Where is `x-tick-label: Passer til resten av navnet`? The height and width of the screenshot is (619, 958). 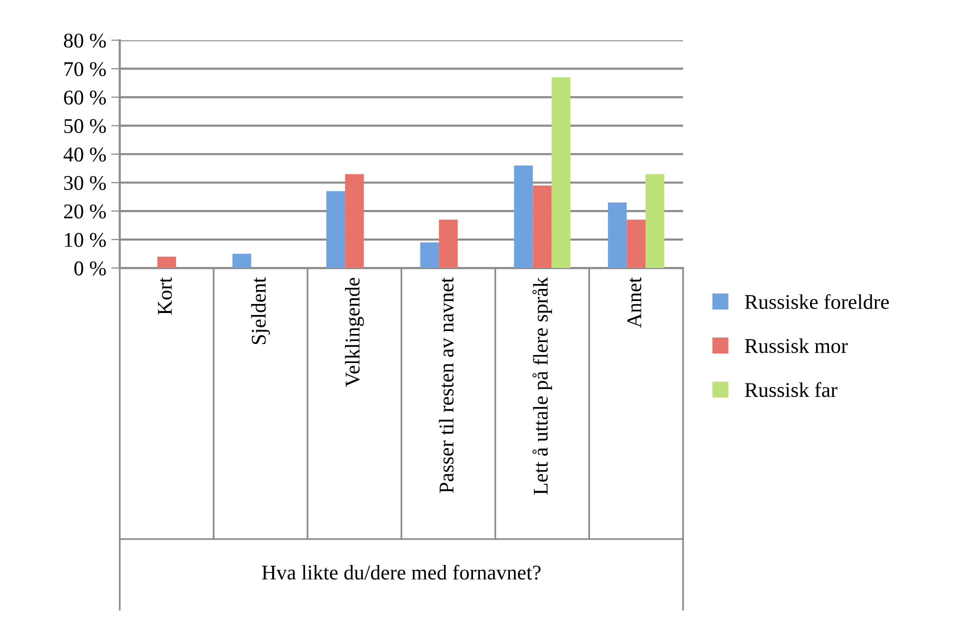
x-tick-label: Passer til resten av navnet is located at coordinates (446, 385).